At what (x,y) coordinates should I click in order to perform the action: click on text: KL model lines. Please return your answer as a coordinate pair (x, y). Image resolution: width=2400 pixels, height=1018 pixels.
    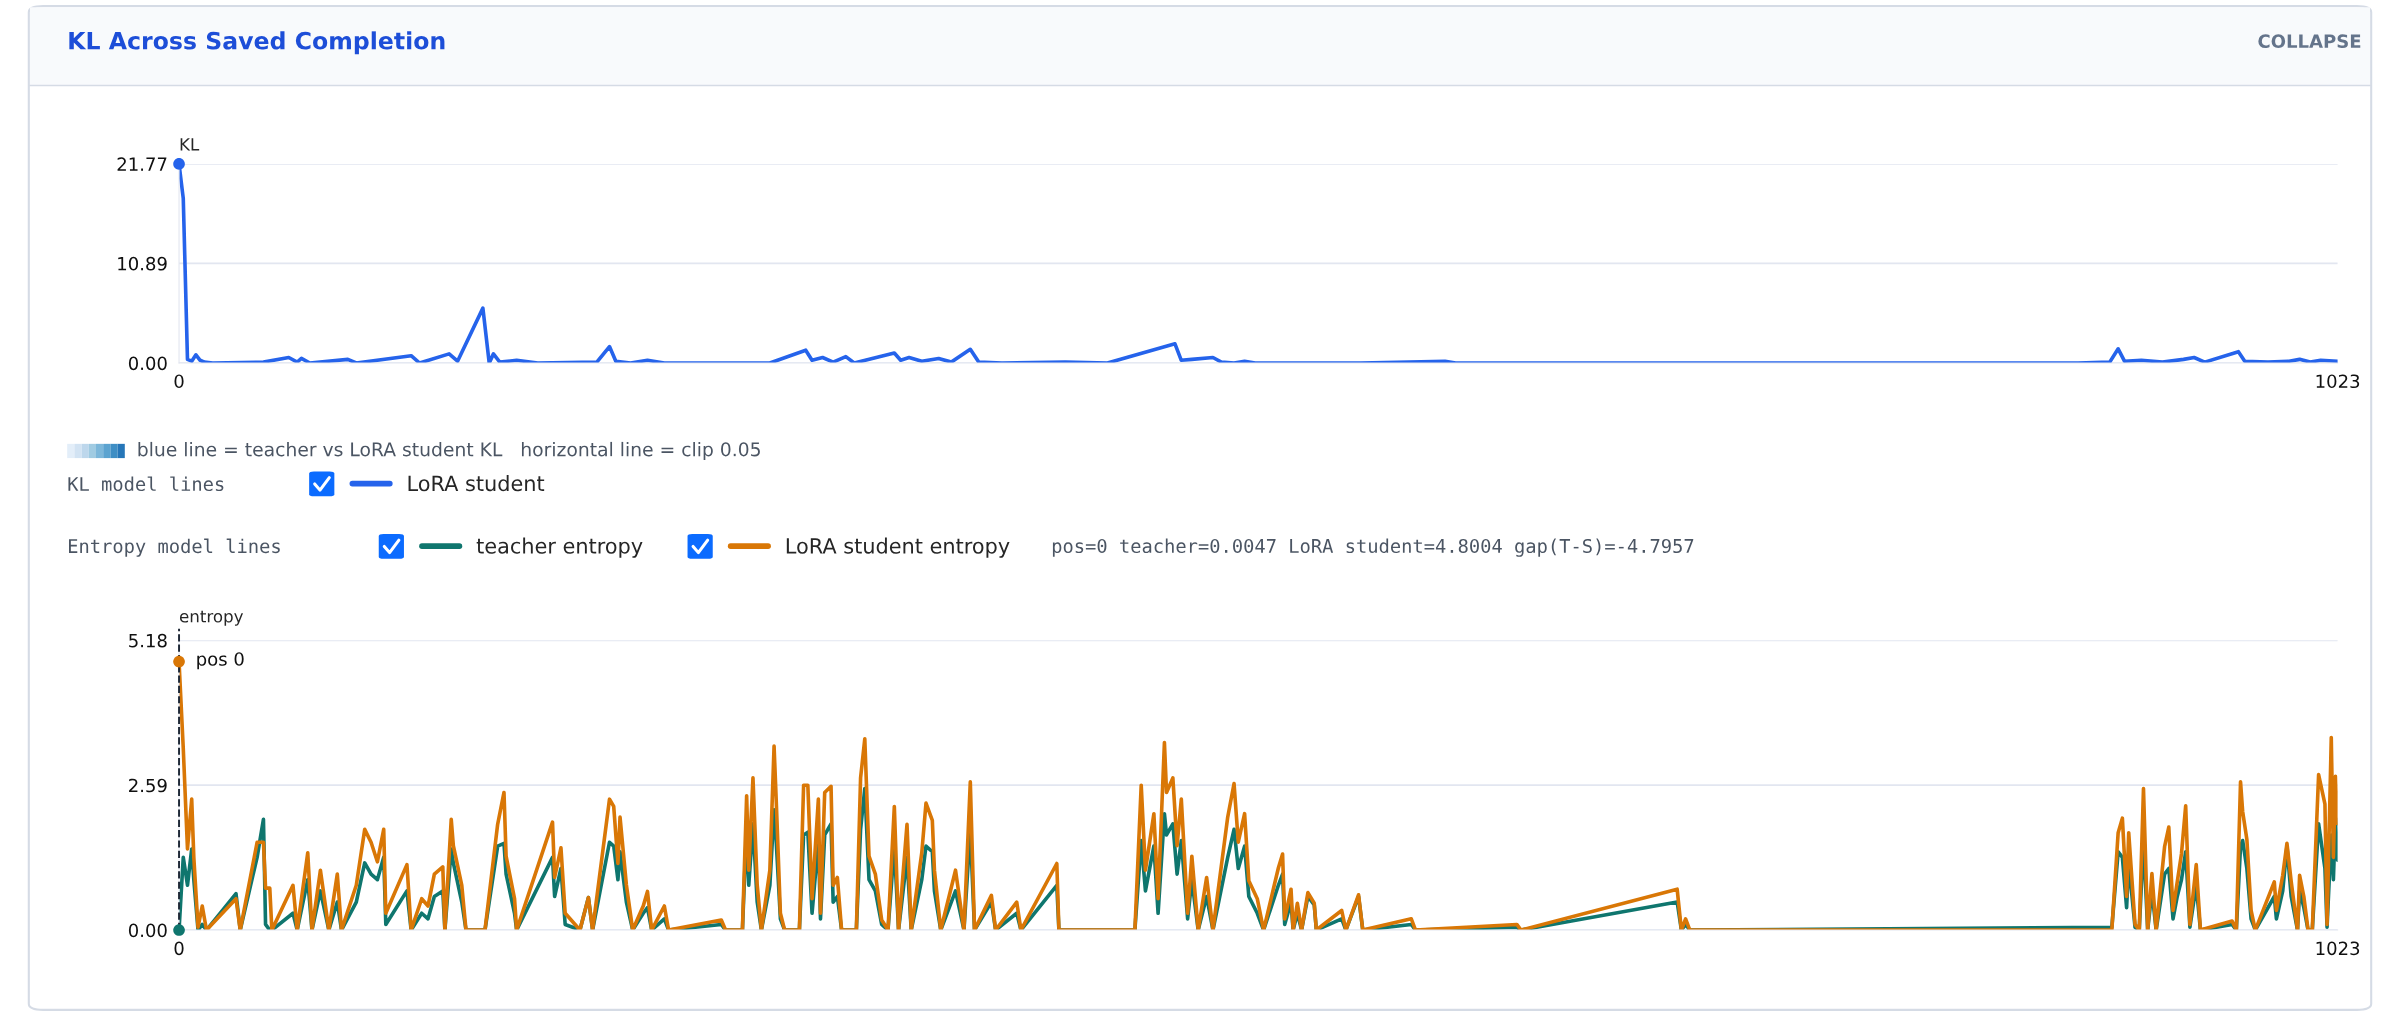
    Looking at the image, I should click on (146, 484).